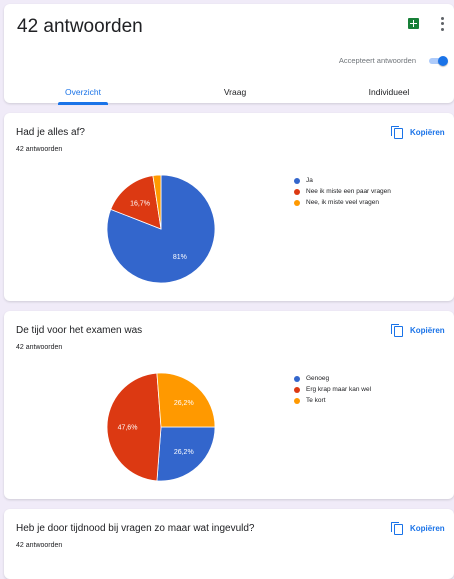 Image resolution: width=454 pixels, height=579 pixels. I want to click on question-title: Had je alles af?, so click(50, 132).